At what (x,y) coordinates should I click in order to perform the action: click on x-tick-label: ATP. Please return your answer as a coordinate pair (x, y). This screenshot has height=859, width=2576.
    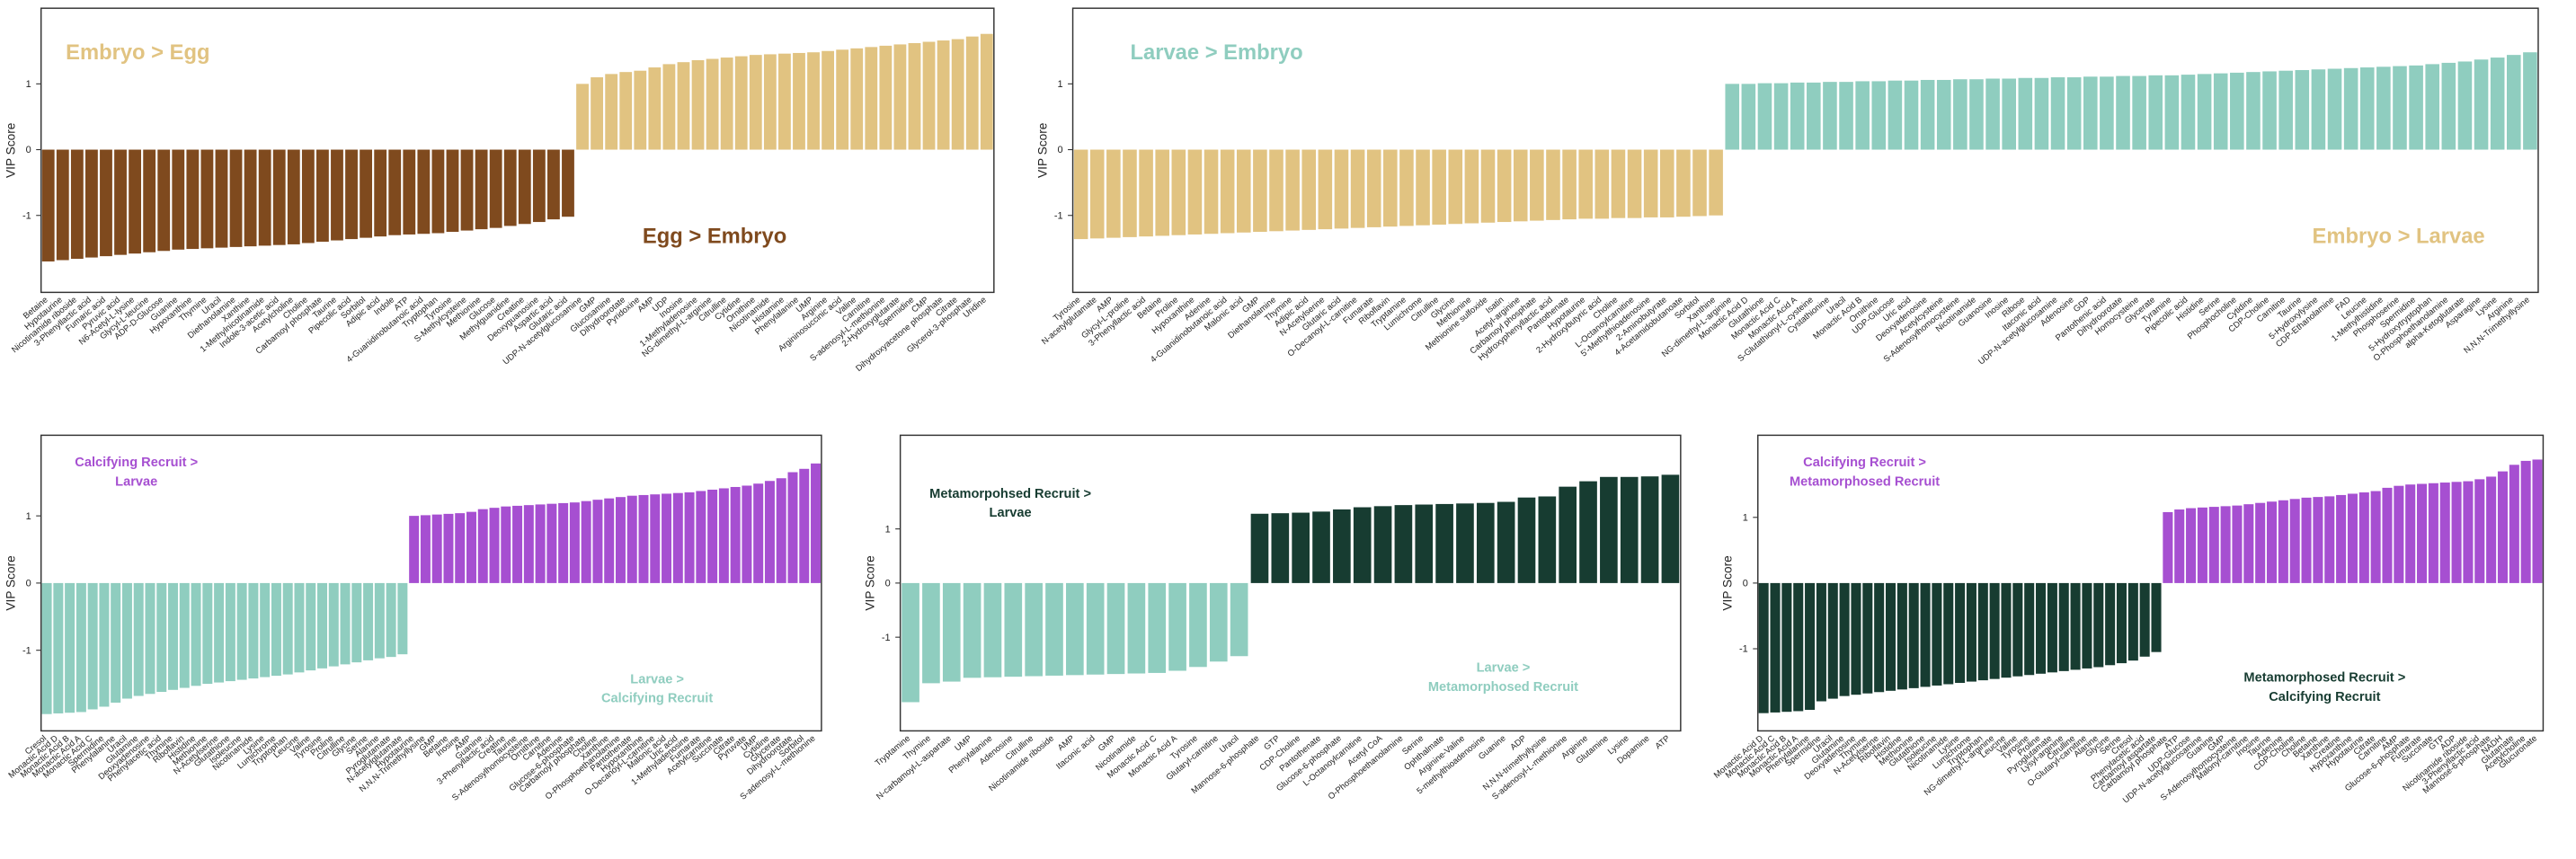
    Looking at the image, I should click on (1663, 742).